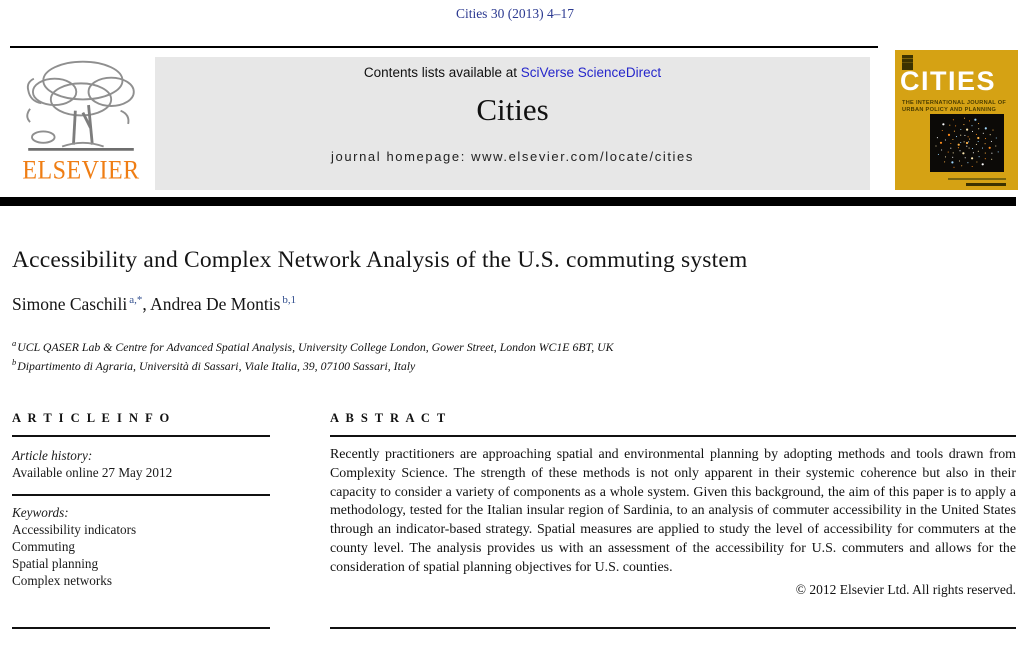 This screenshot has height=652, width=1030. What do you see at coordinates (141, 495) in the screenshot?
I see `article-info-mid-rule` at bounding box center [141, 495].